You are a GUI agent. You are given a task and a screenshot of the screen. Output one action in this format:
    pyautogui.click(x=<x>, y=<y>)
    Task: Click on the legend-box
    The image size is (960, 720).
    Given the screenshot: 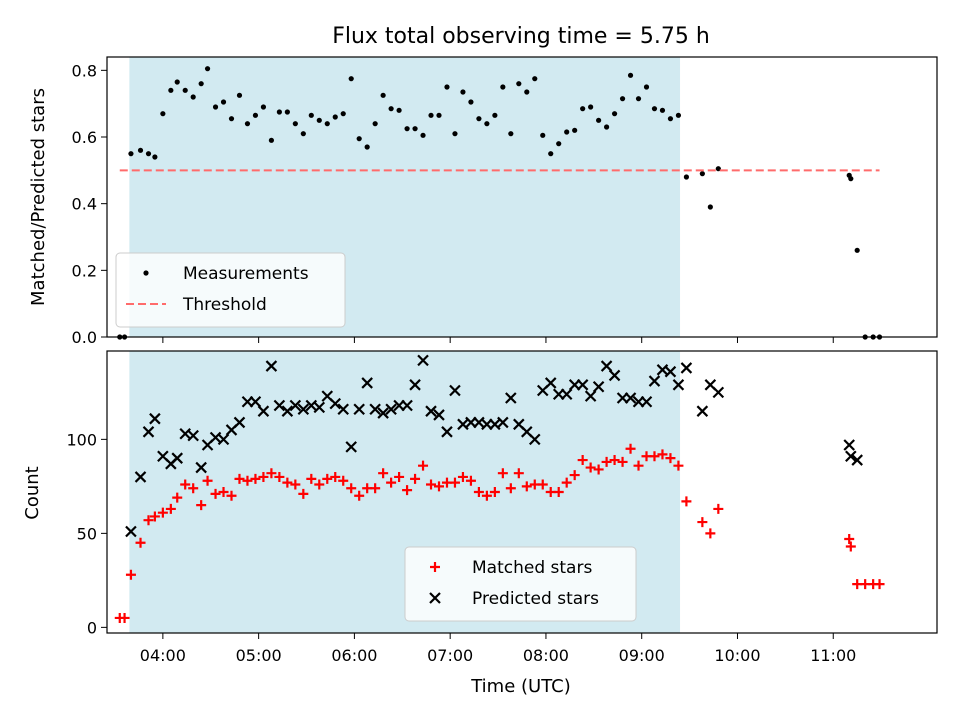 What is the action you would take?
    pyautogui.click(x=230, y=290)
    